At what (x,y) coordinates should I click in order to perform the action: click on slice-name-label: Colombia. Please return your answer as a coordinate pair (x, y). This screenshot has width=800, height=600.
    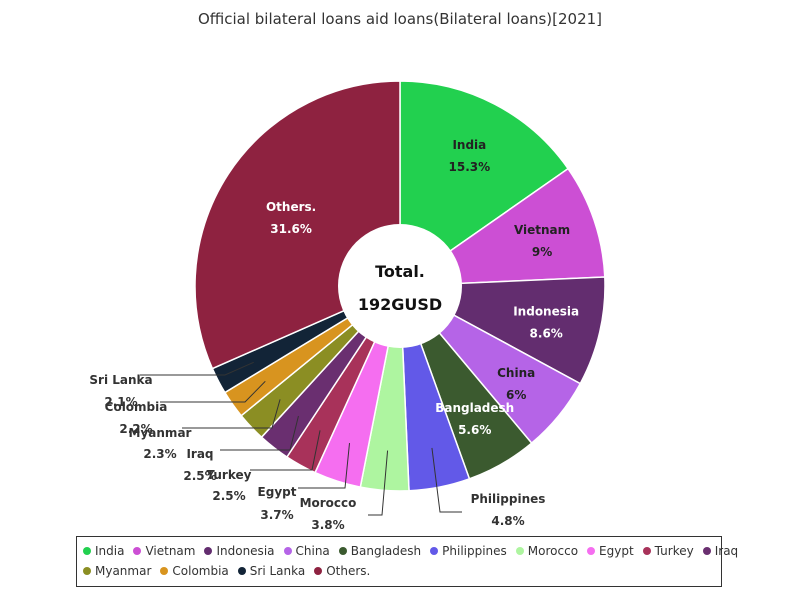
    Looking at the image, I should click on (136, 407).